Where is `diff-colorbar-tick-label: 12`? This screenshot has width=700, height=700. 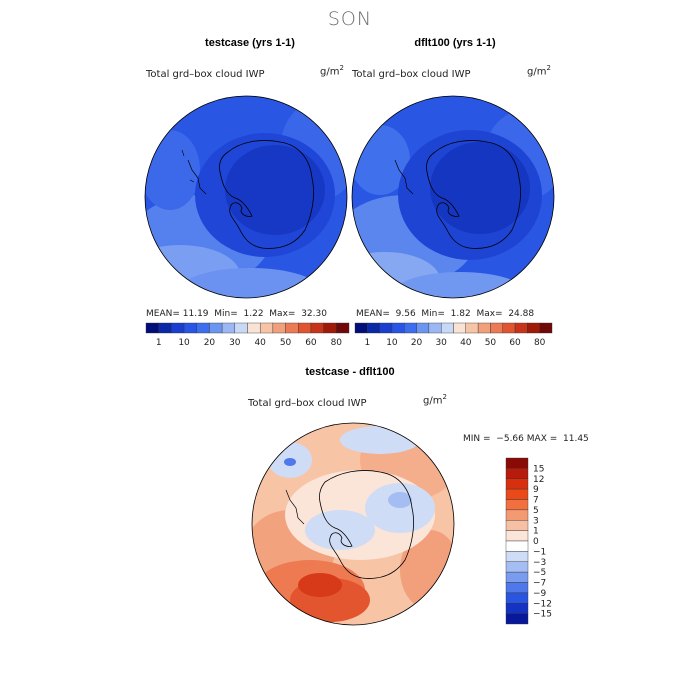 diff-colorbar-tick-label: 12 is located at coordinates (538, 480).